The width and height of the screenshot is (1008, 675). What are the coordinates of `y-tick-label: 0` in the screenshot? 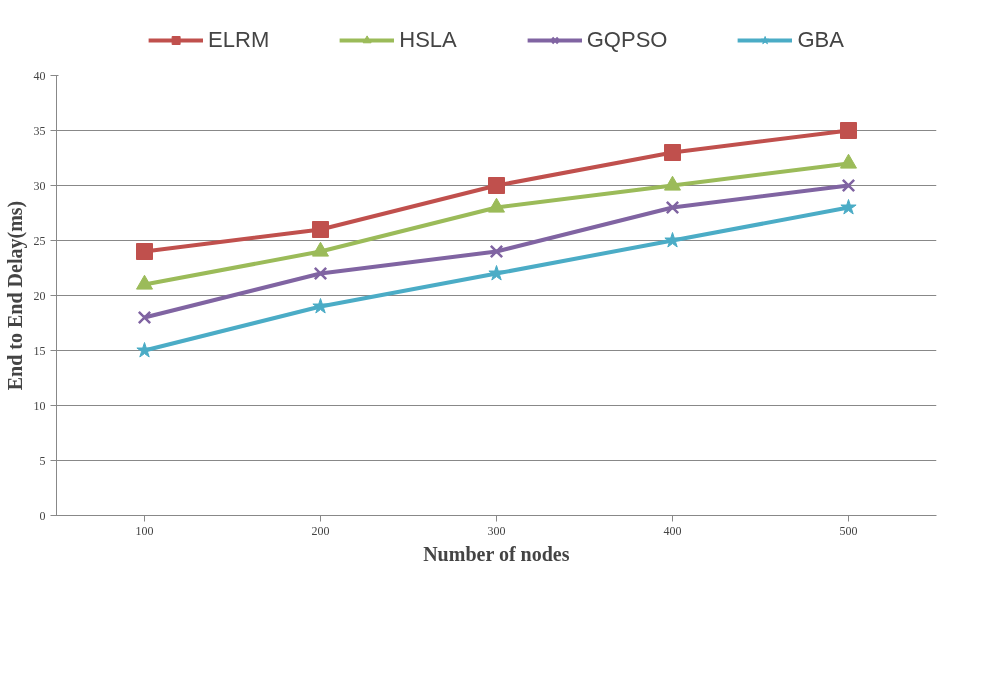 It's located at (42, 515).